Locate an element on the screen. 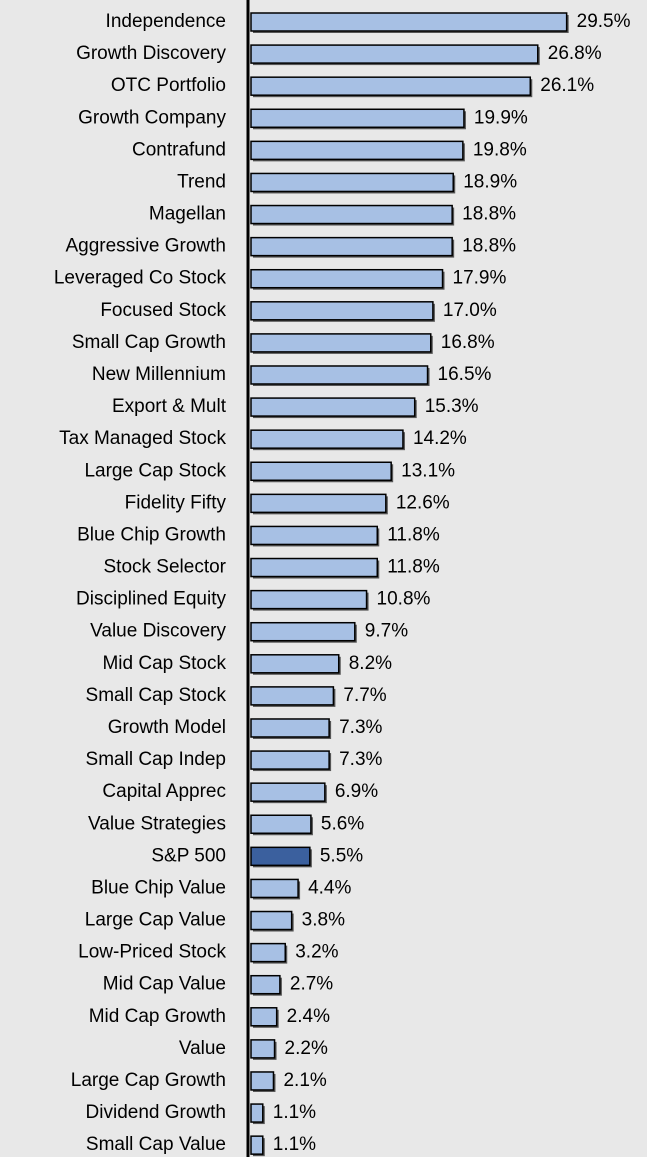 Image resolution: width=647 pixels, height=1157 pixels. category-label: Small Cap Indep is located at coordinates (156, 759).